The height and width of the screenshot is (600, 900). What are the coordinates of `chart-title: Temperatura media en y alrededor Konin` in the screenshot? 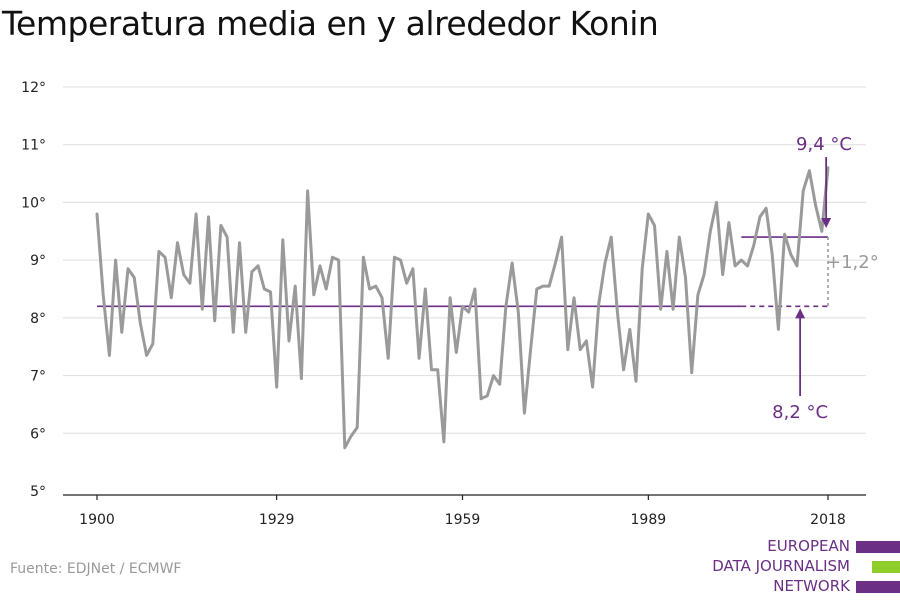 It's located at (330, 23).